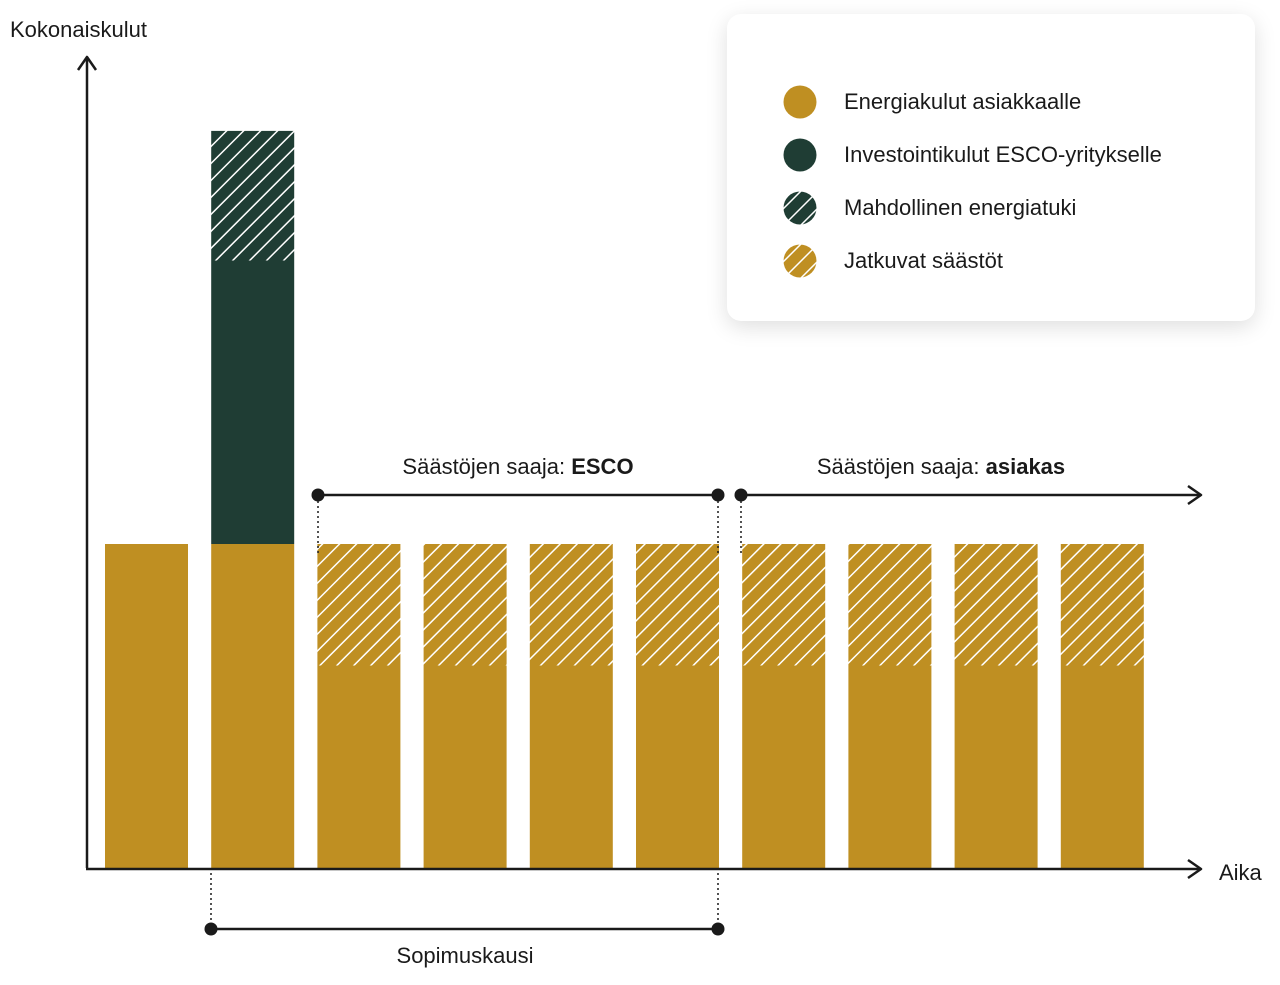 Image resolution: width=1280 pixels, height=985 pixels. Describe the element at coordinates (960, 207) in the screenshot. I see `legend-label: Mahdollinen energiatuki` at that location.